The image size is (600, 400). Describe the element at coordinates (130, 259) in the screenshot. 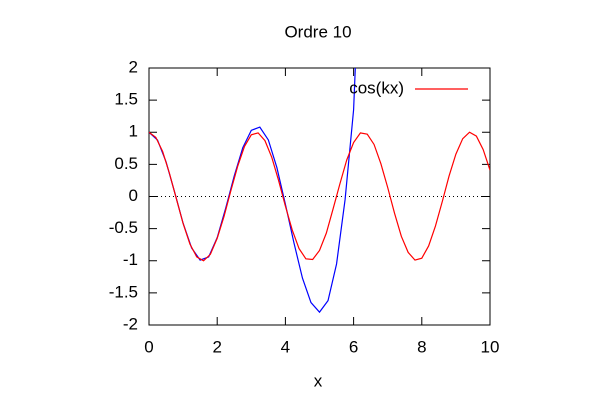

I see `y-tick-label: -1` at that location.